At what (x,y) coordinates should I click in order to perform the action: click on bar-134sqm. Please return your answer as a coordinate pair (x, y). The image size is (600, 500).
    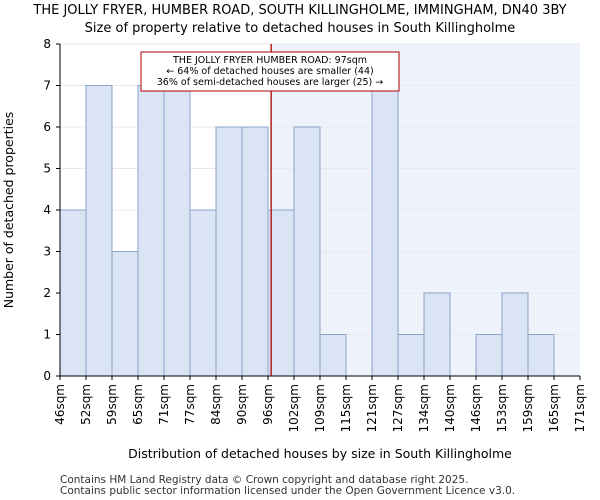
    Looking at the image, I should click on (437, 334).